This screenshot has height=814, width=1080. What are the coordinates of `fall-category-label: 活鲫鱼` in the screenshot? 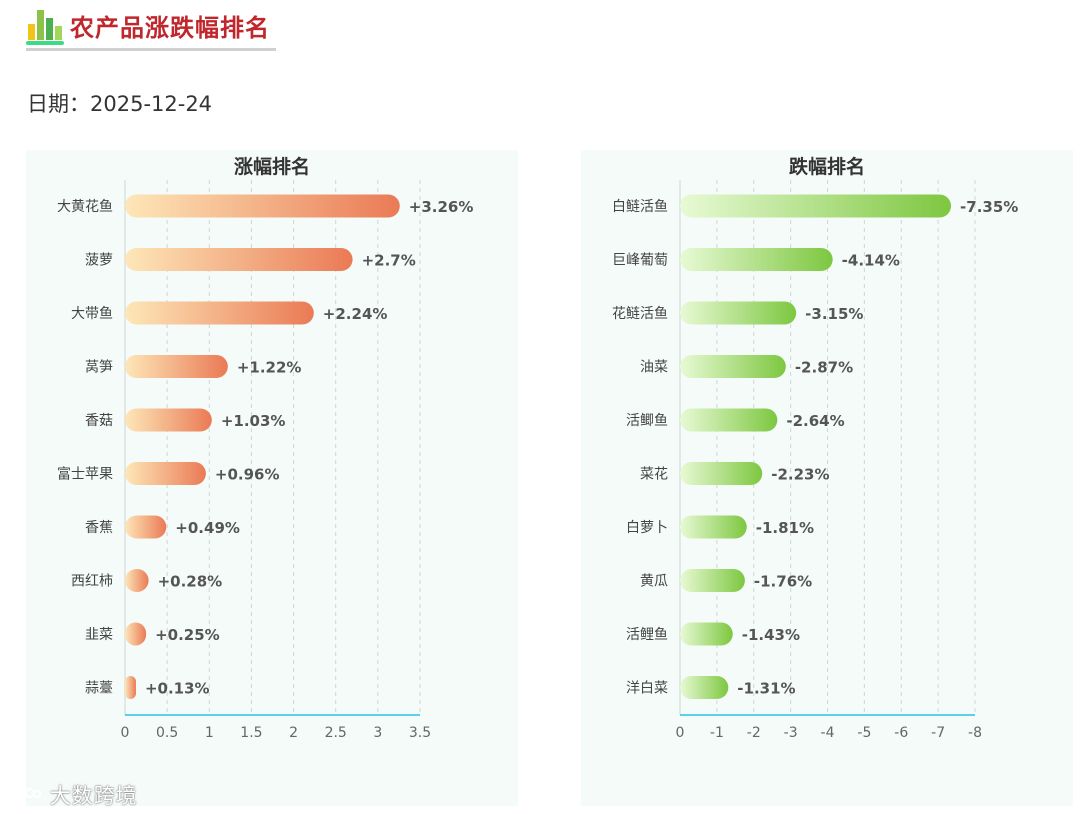 It's located at (647, 420).